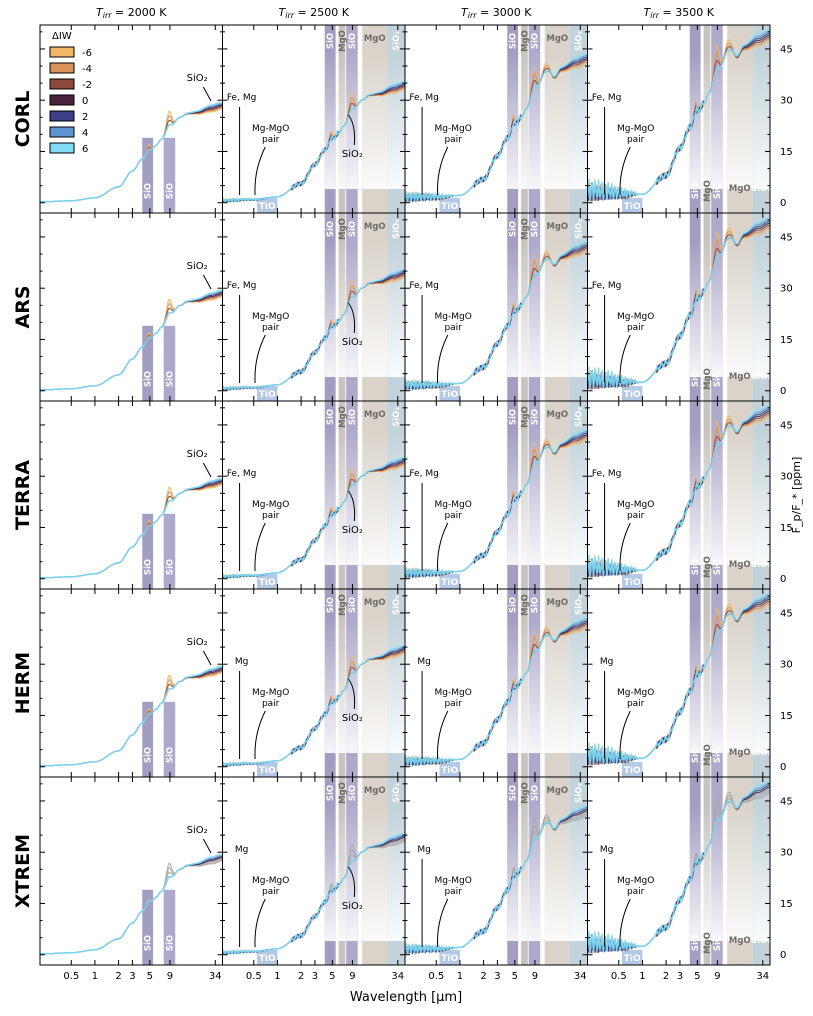 Image resolution: width=813 pixels, height=1016 pixels. I want to click on legend-label: 0, so click(85, 101).